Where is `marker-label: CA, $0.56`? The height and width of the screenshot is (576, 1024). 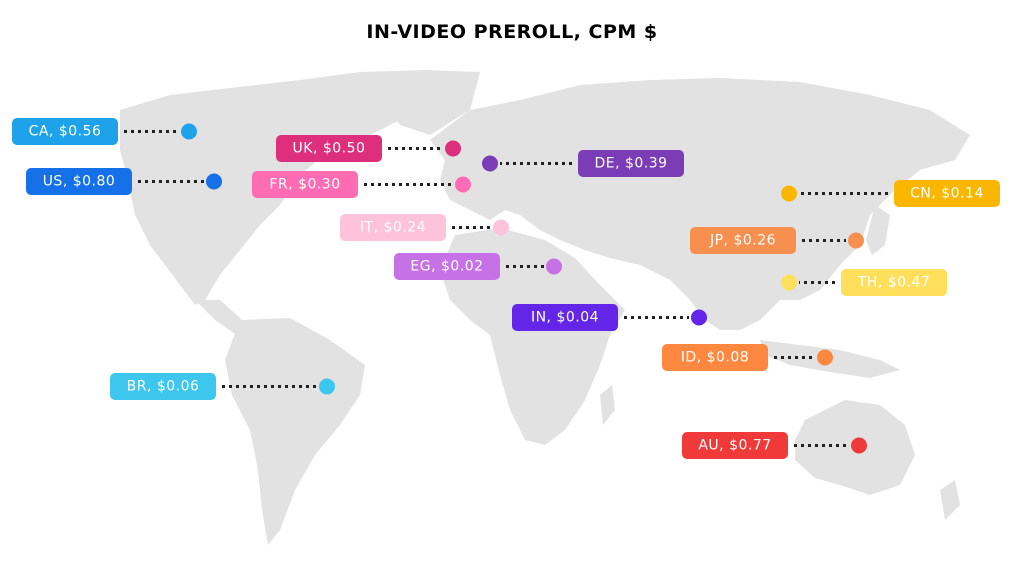
marker-label: CA, $0.56 is located at coordinates (65, 132).